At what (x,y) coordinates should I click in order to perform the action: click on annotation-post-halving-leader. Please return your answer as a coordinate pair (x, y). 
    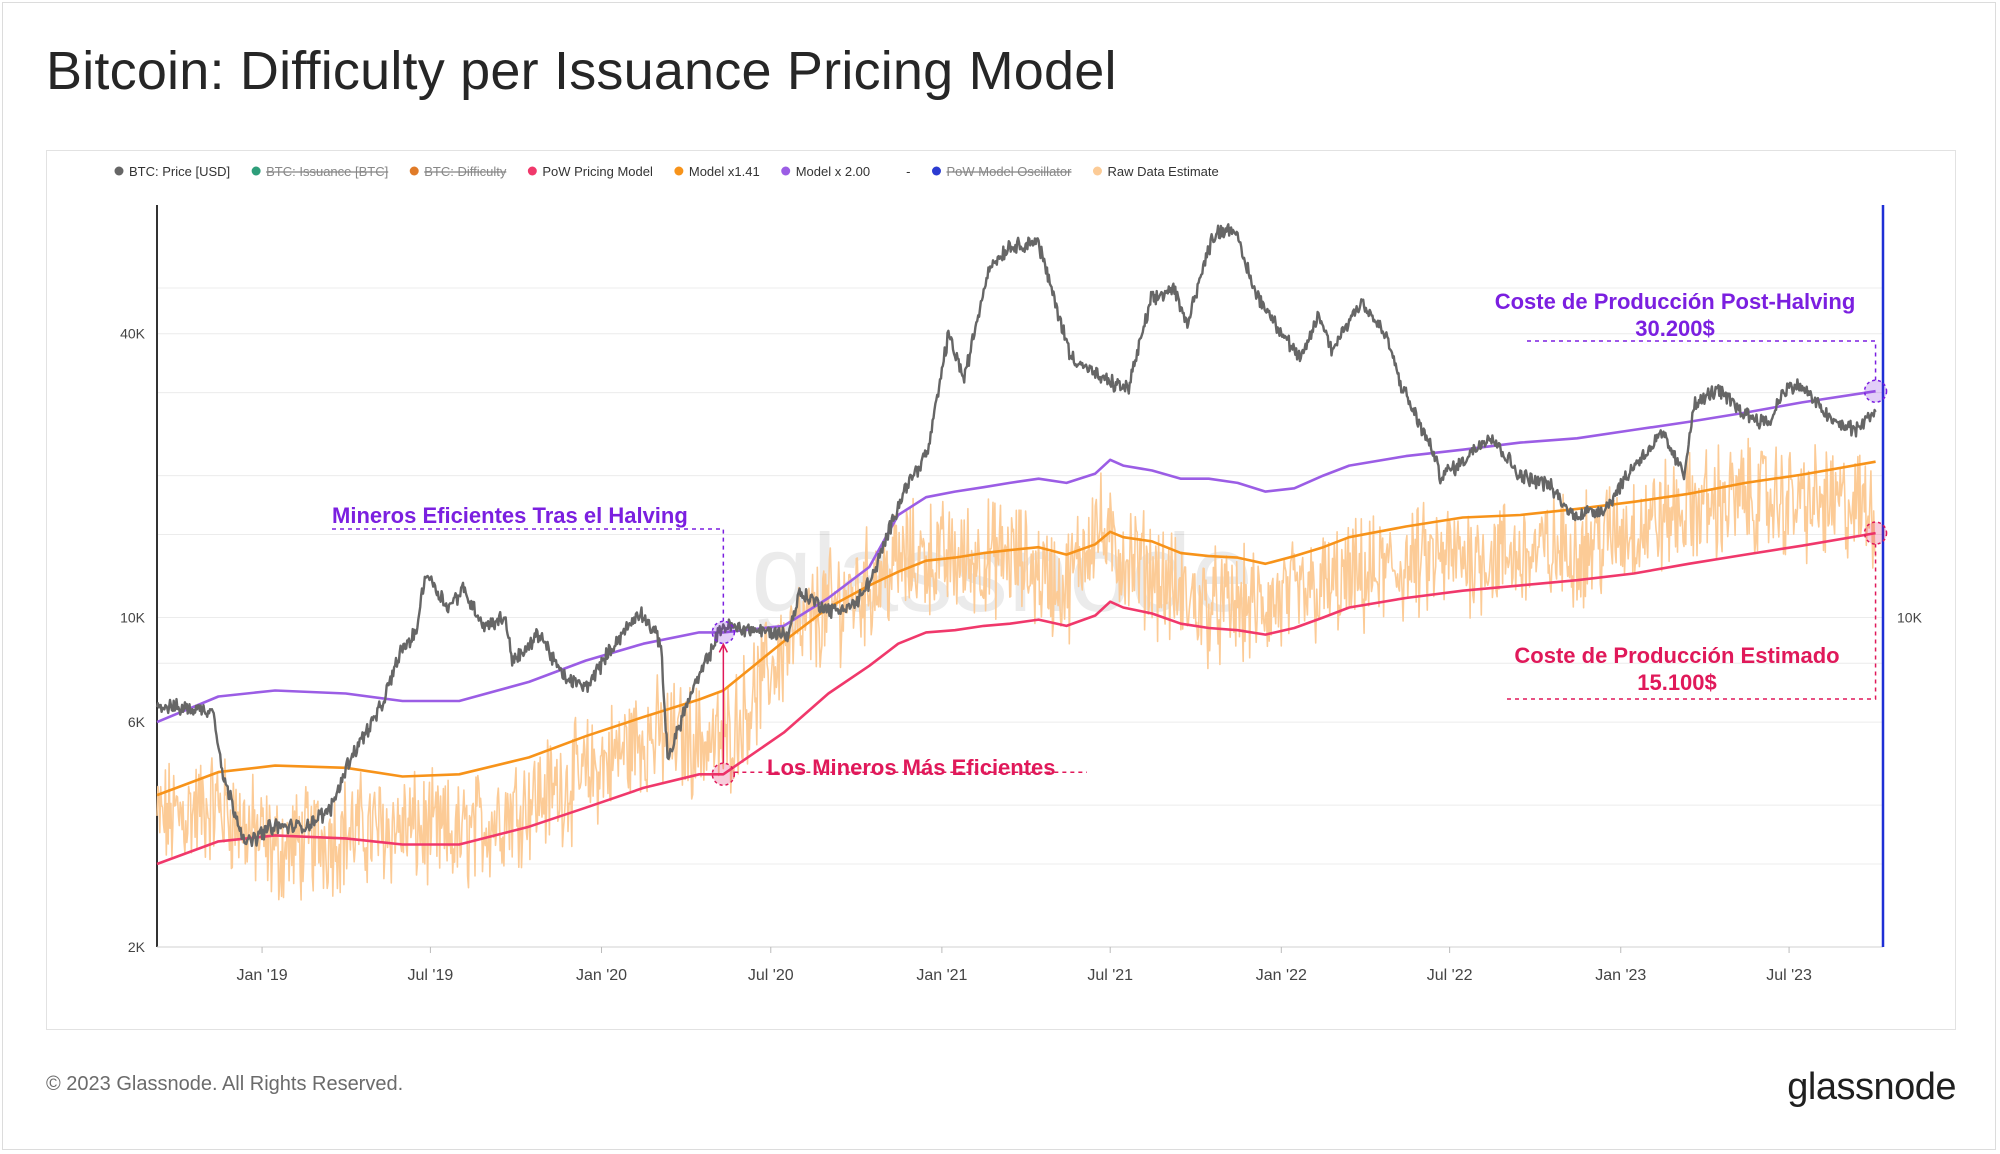
    Looking at the image, I should click on (1702, 360).